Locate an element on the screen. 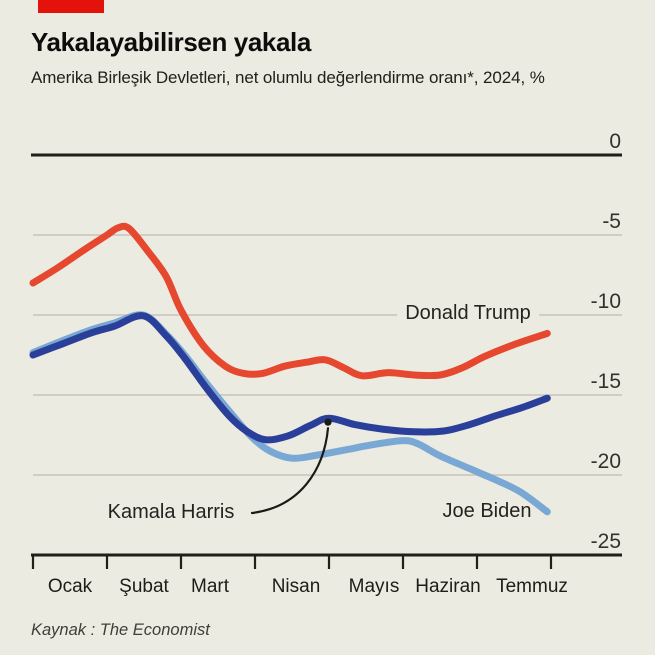 This screenshot has height=655, width=655. x-tick-label: Haziran is located at coordinates (447, 586).